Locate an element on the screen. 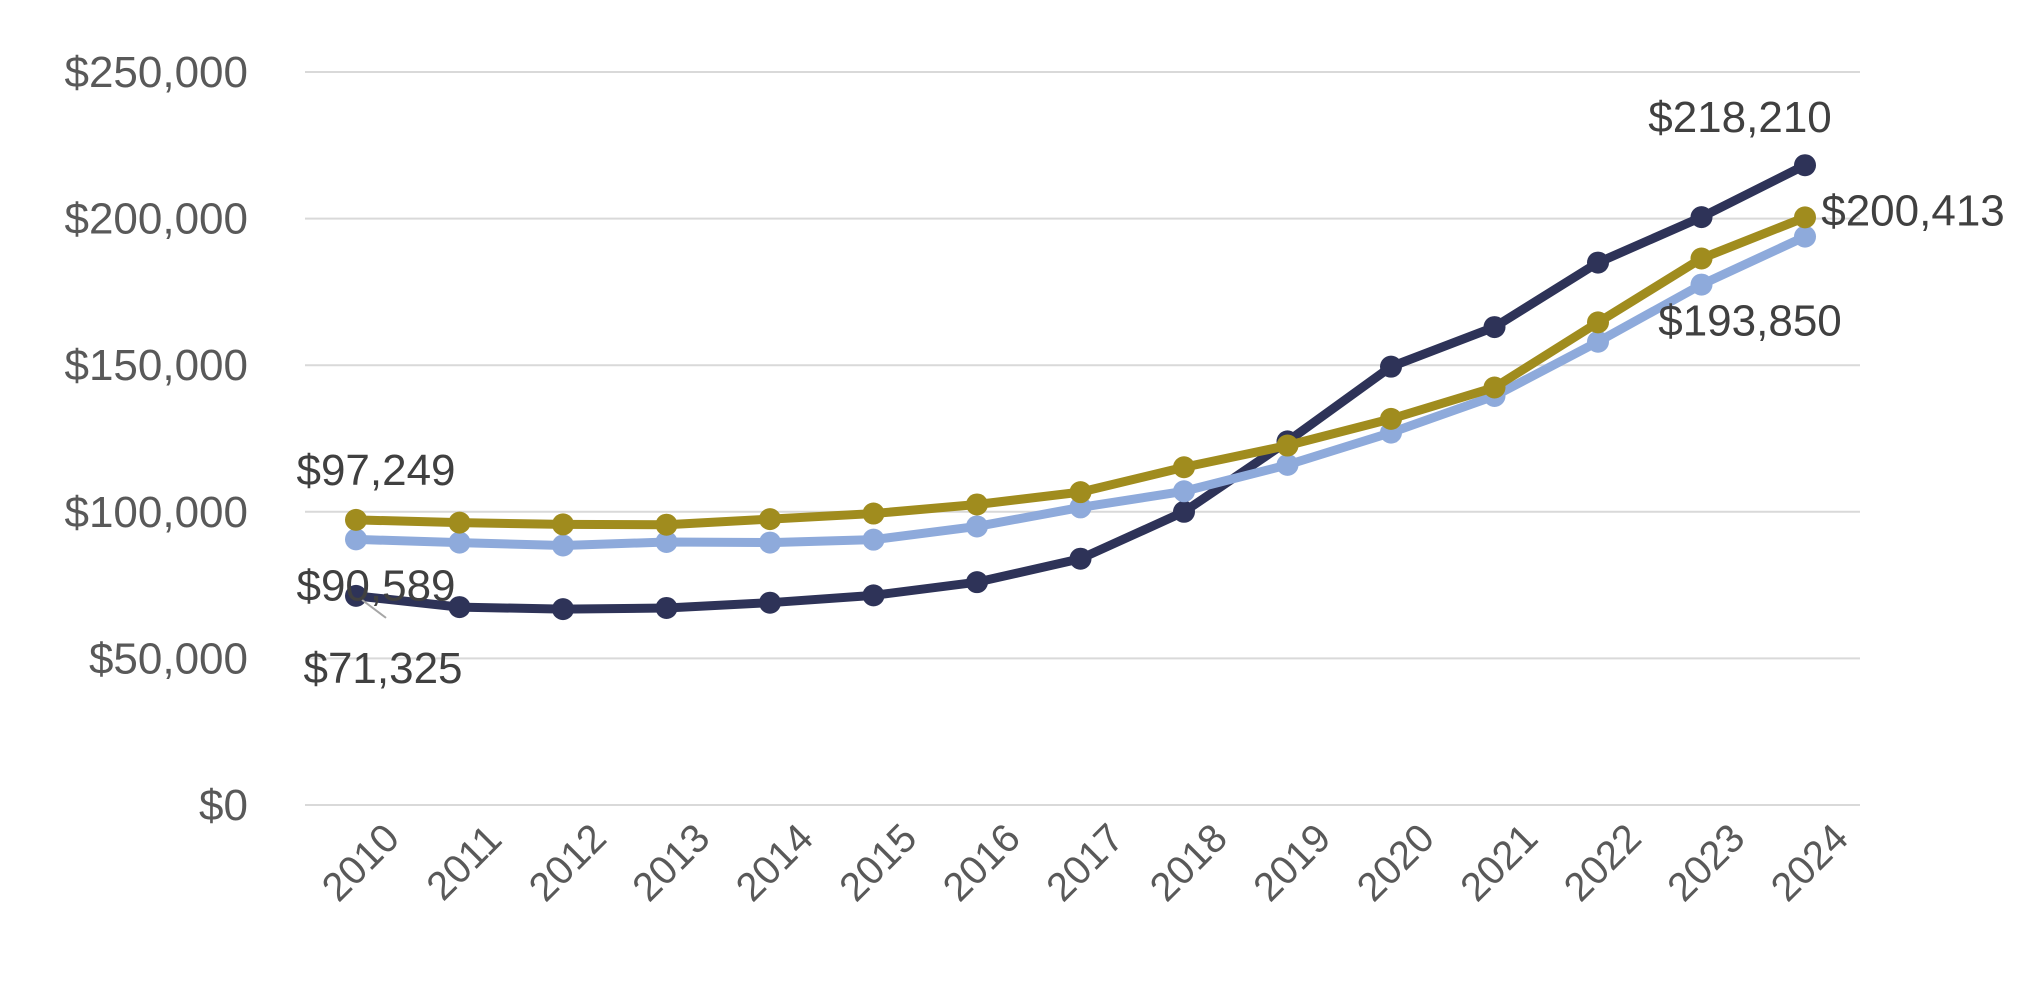 This screenshot has height=1001, width=2038. x-tick-label: 2015 is located at coordinates (878, 863).